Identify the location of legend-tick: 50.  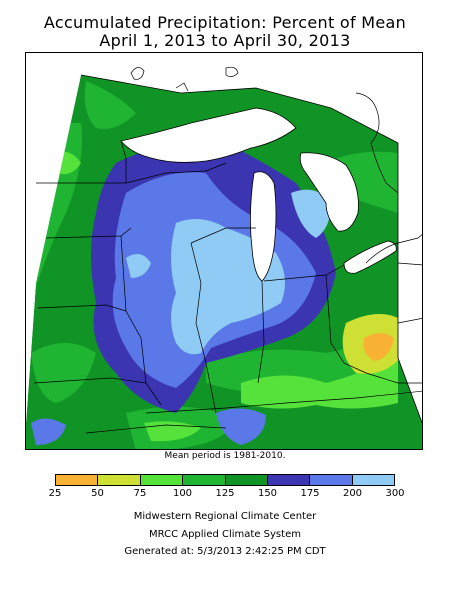
(97, 493).